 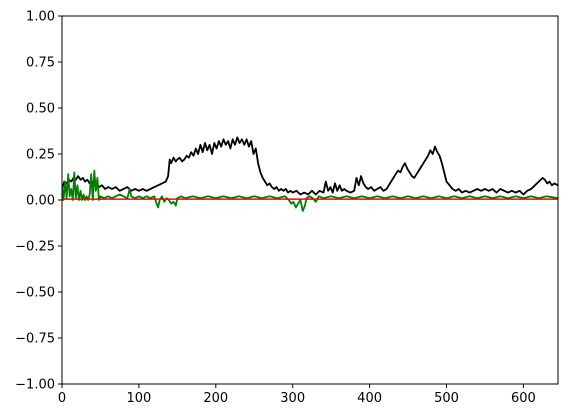 I want to click on y-tick-label: 1.00, so click(x=40, y=17).